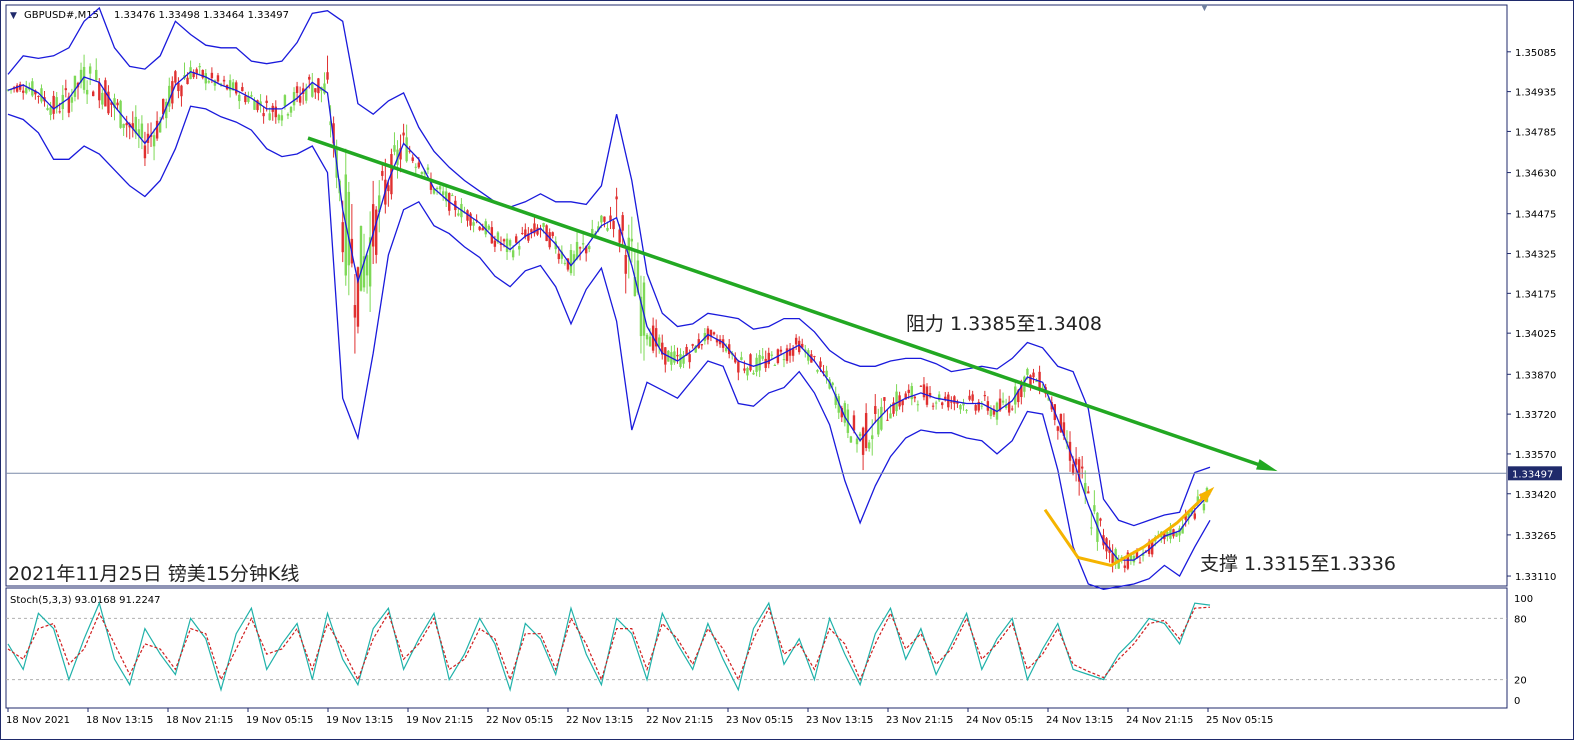 The width and height of the screenshot is (1574, 740). Describe the element at coordinates (359, 720) in the screenshot. I see `time-tick-label: 19 Nov 13:15` at that location.